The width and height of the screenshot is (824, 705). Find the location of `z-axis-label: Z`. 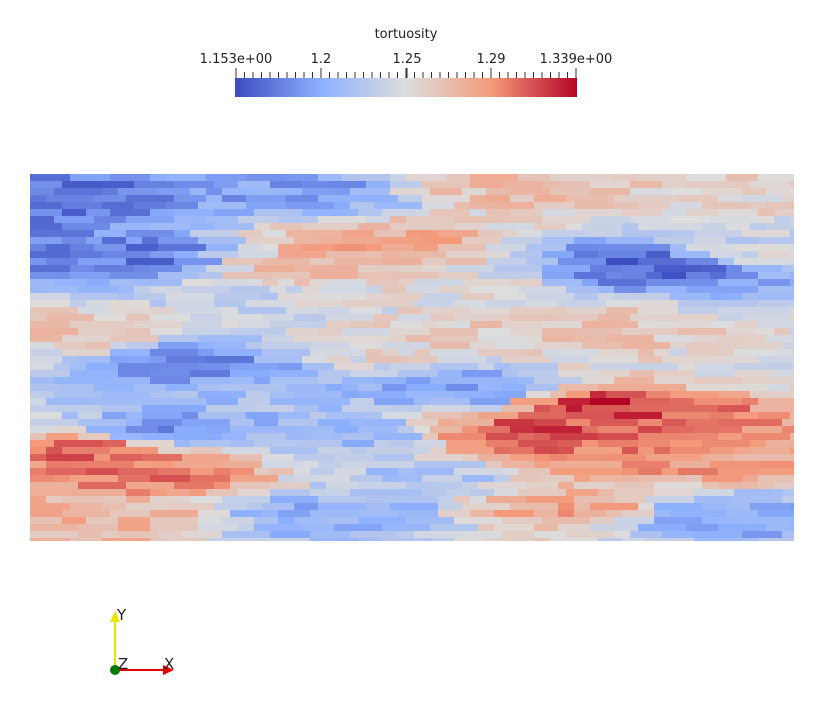

z-axis-label: Z is located at coordinates (123, 664).